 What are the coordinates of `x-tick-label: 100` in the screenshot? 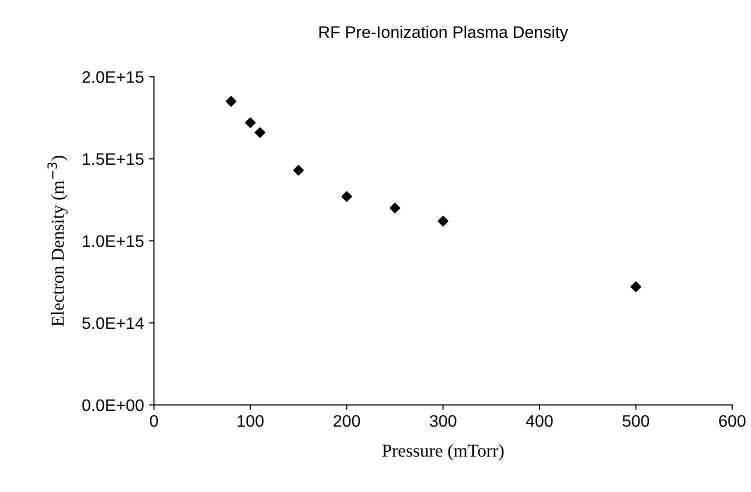 It's located at (251, 421).